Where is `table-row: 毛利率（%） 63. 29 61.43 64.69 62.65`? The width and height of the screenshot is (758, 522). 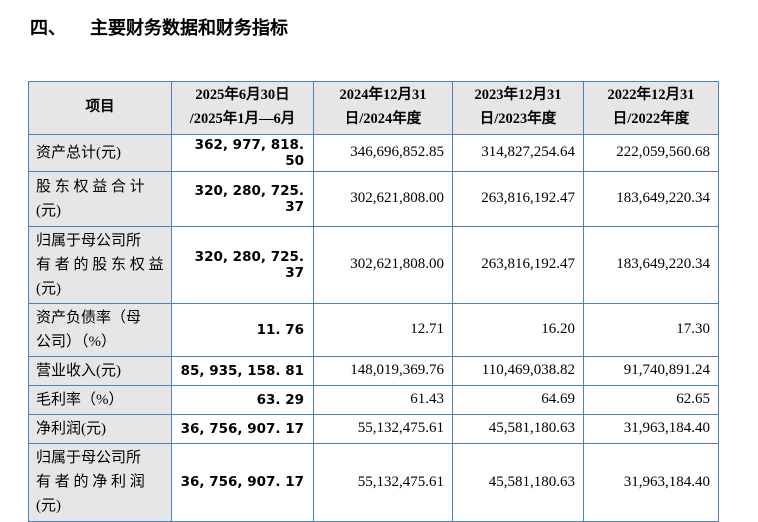 table-row: 毛利率（%） 63. 29 61.43 64.69 62.65 is located at coordinates (373, 399).